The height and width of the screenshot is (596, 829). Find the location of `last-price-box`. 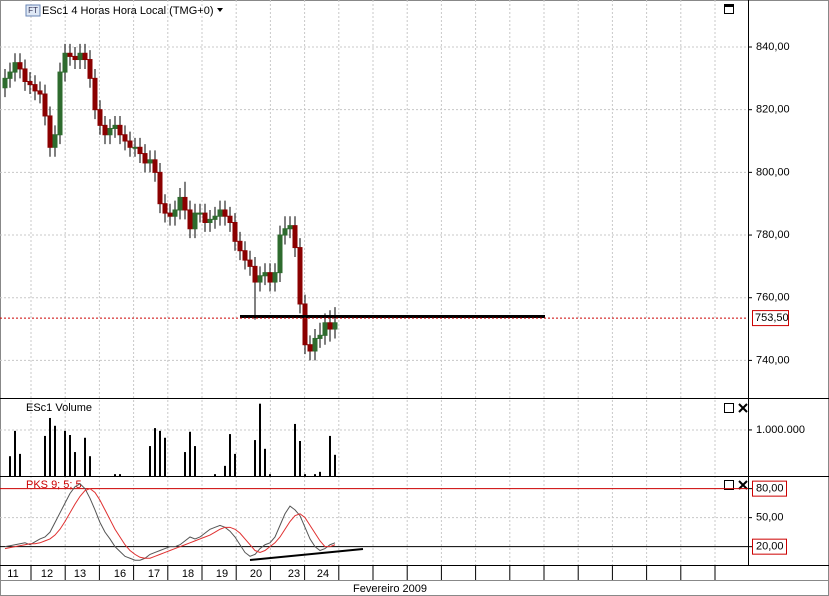

last-price-box is located at coordinates (770, 318).